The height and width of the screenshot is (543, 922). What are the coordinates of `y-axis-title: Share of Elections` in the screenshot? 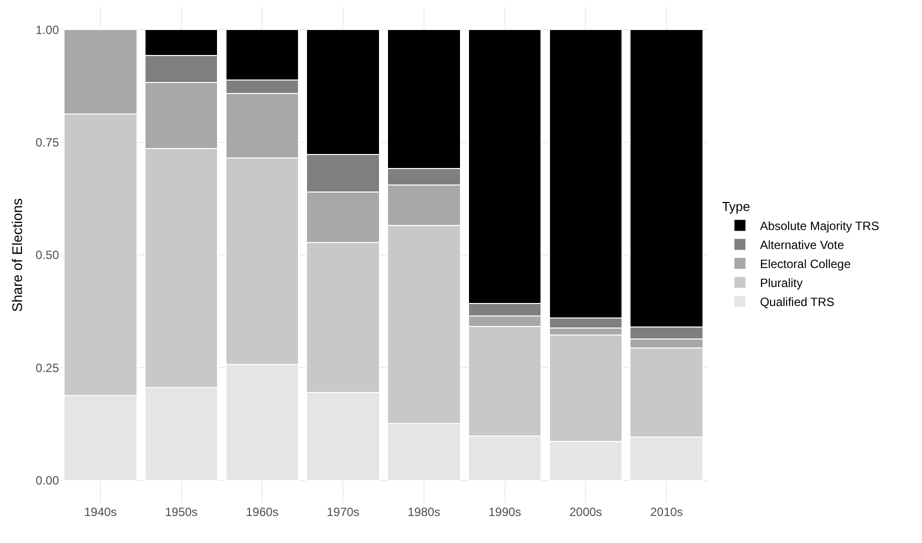 It's located at (17, 255).